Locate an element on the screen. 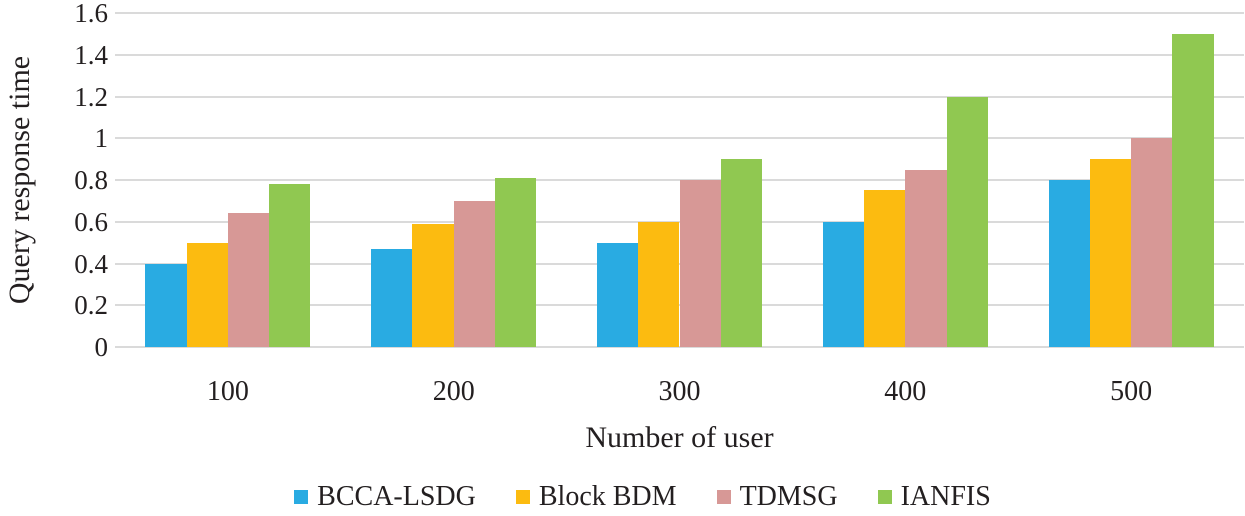 The height and width of the screenshot is (516, 1245). legend-item-ianfis: IANFIS is located at coordinates (934, 496).